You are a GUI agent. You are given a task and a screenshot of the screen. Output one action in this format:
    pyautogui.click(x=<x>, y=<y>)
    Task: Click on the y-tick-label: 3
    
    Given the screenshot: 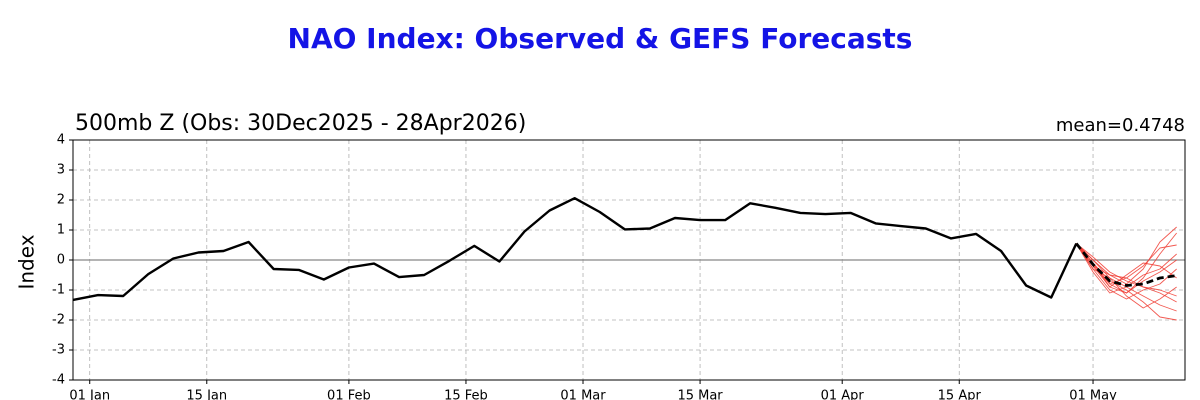 What is the action you would take?
    pyautogui.click(x=61, y=170)
    